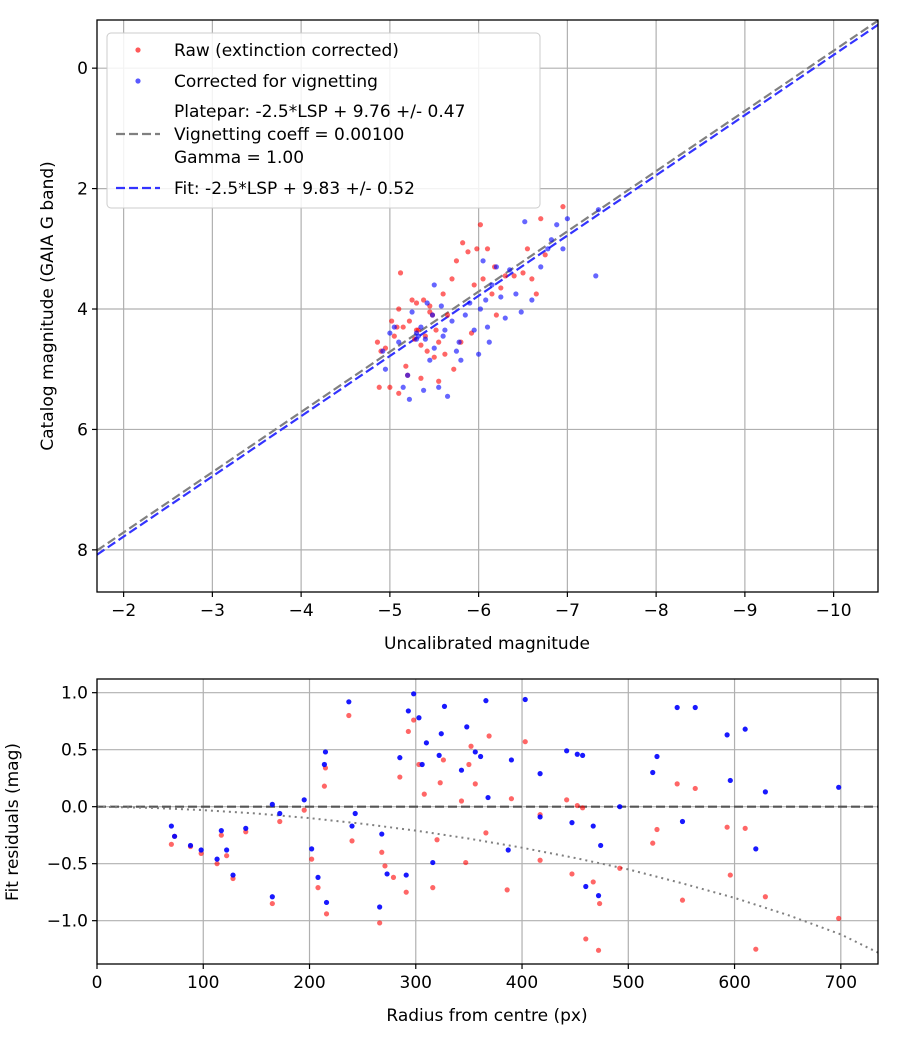  I want to click on top-y-tick-label: 2, so click(82, 190).